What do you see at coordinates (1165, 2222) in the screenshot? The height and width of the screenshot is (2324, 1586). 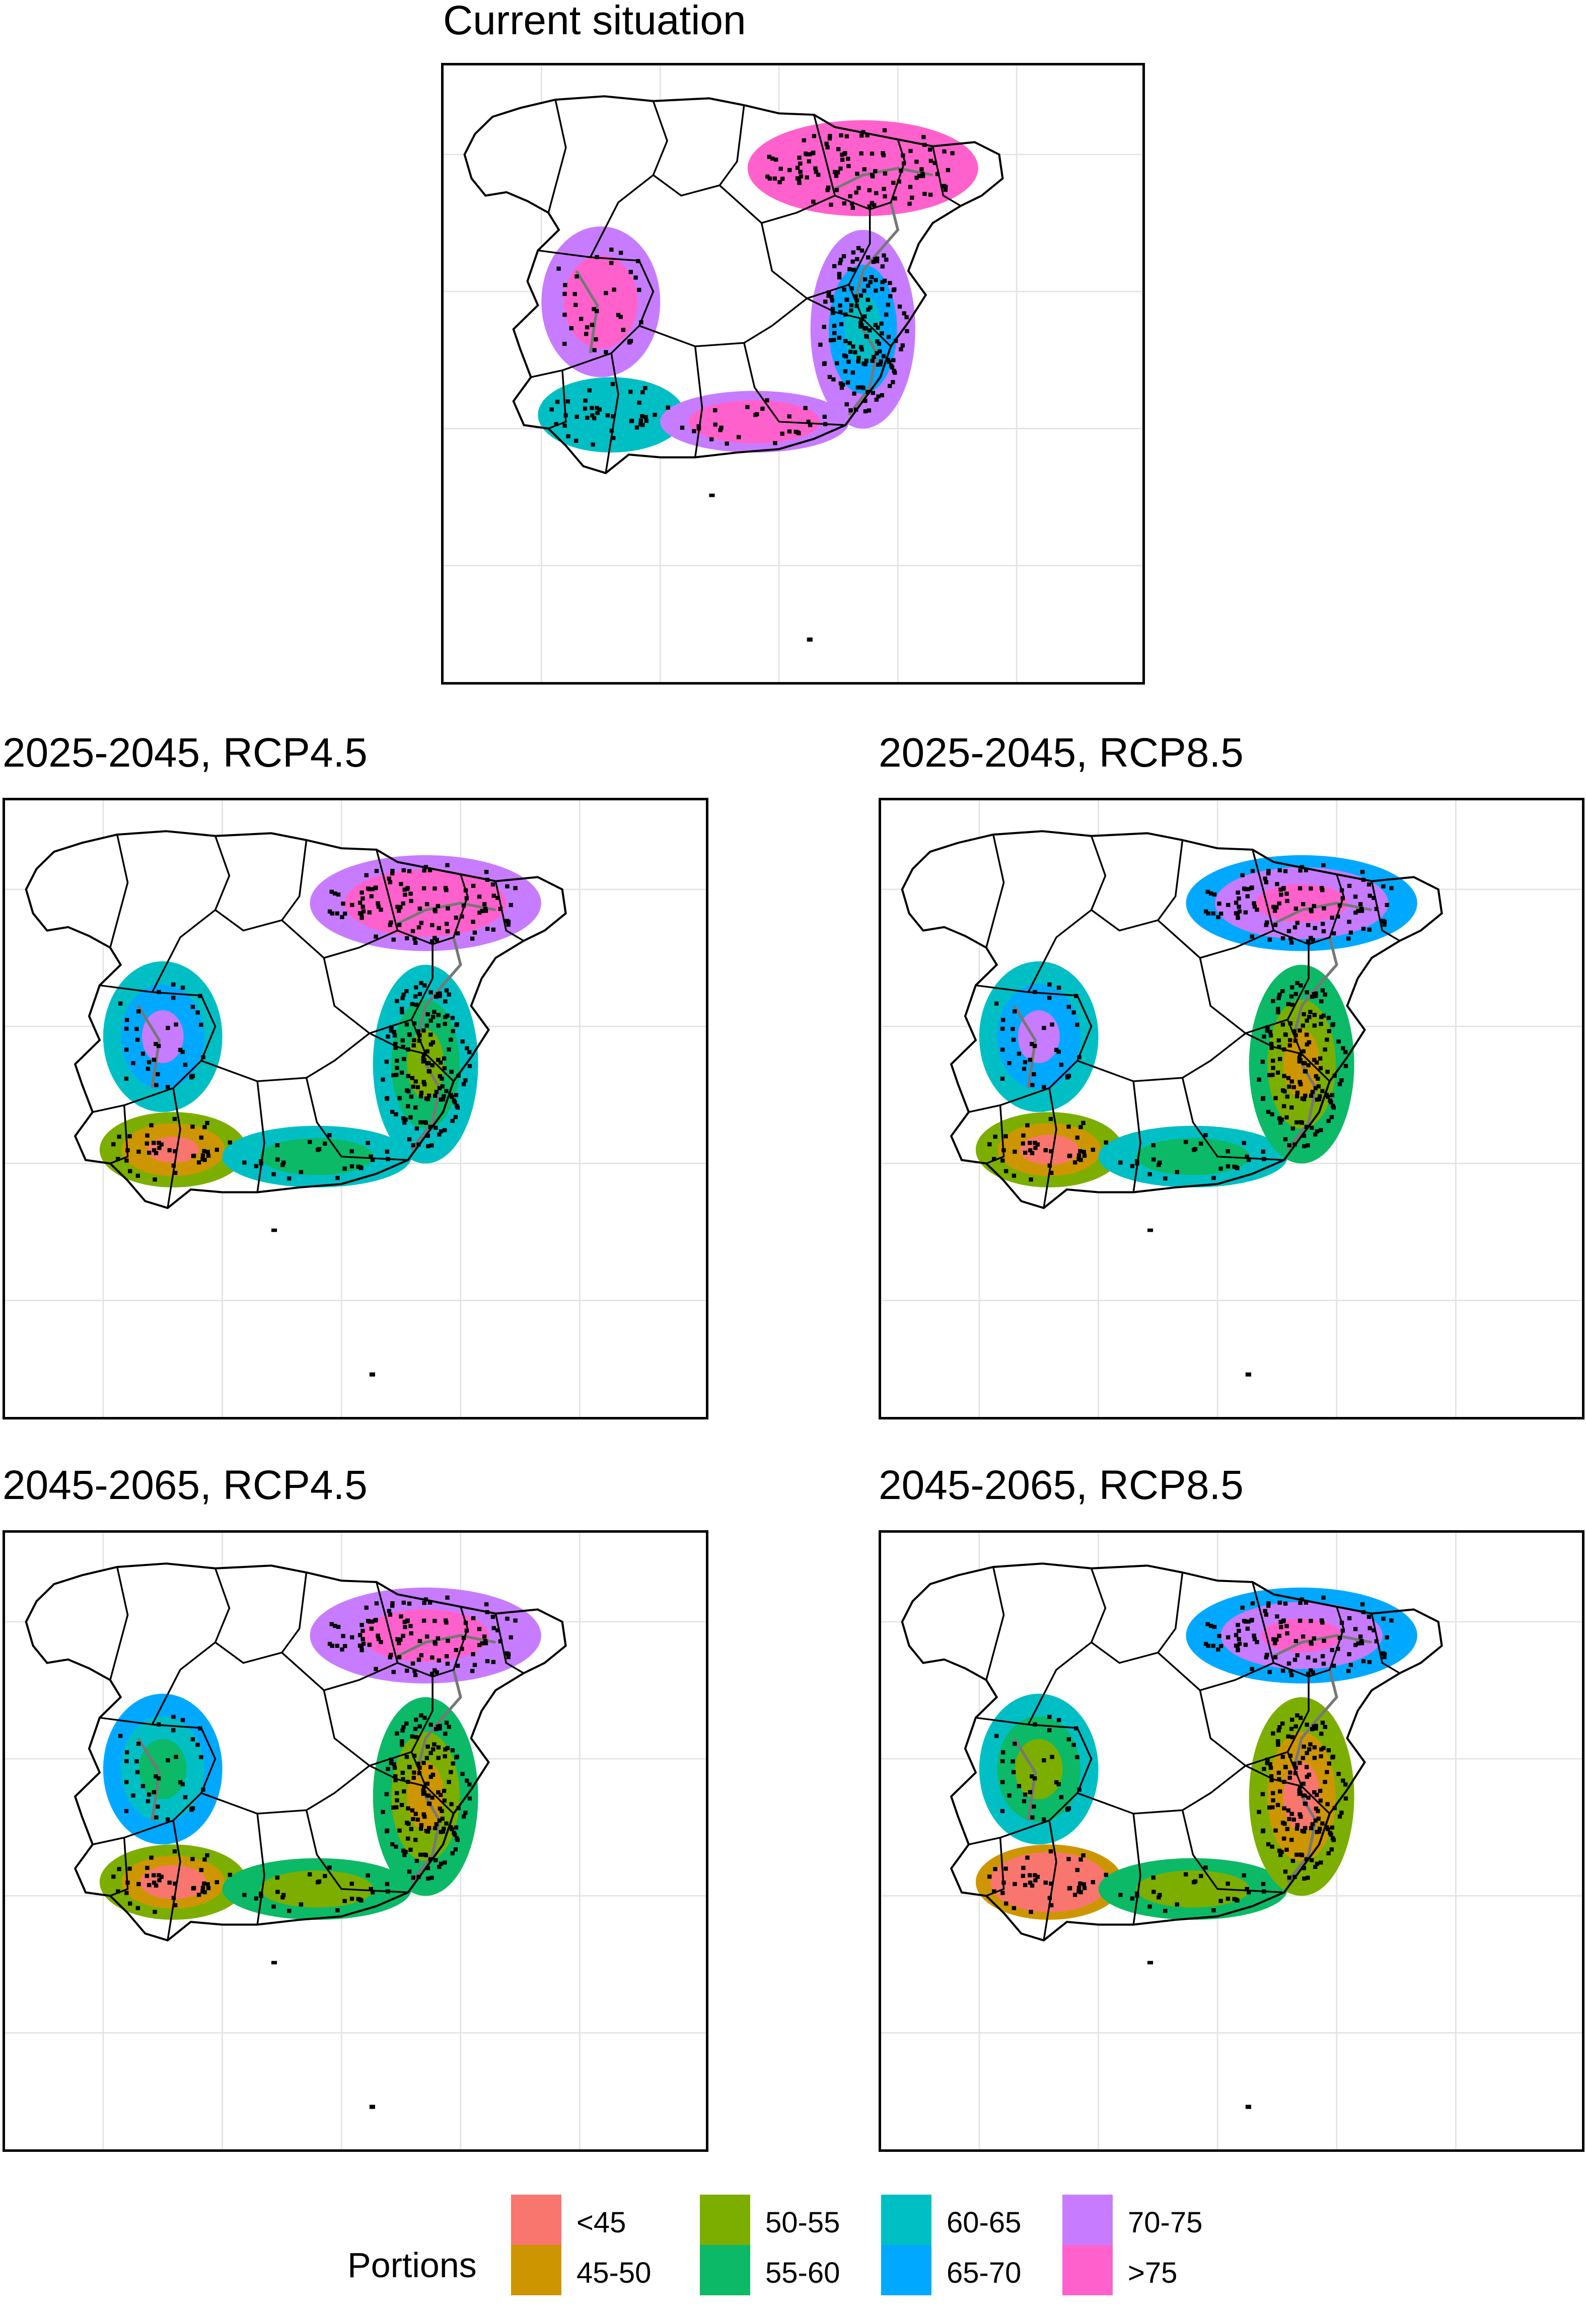 I see `legend-label: 70-75` at bounding box center [1165, 2222].